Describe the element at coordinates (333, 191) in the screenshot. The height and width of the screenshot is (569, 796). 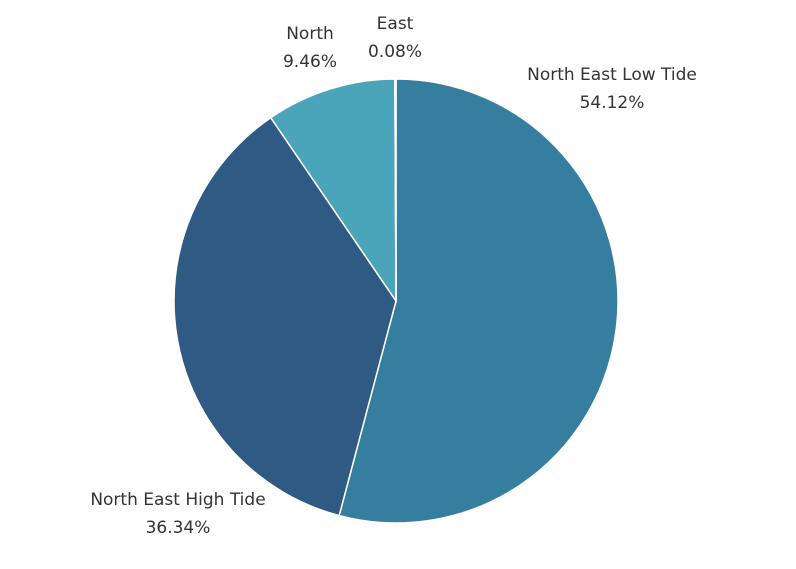
I see `pie-slice-north` at that location.